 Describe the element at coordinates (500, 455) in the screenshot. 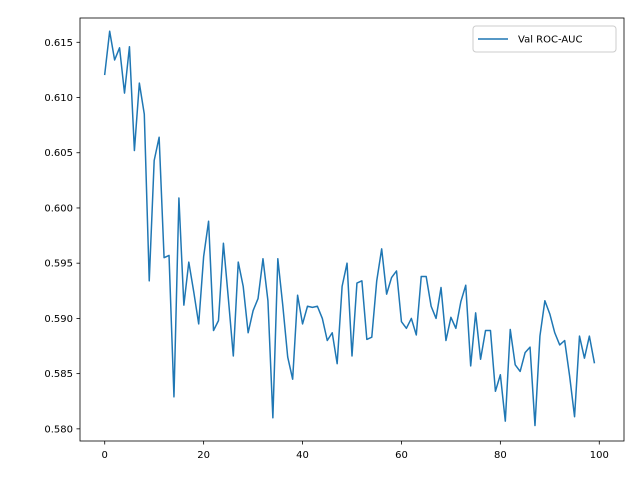

I see `x-tick-label: 80` at that location.